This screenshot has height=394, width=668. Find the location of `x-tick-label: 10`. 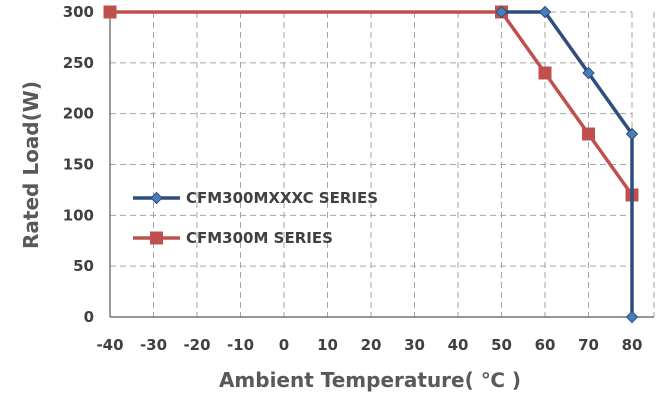

x-tick-label: 10 is located at coordinates (327, 345).